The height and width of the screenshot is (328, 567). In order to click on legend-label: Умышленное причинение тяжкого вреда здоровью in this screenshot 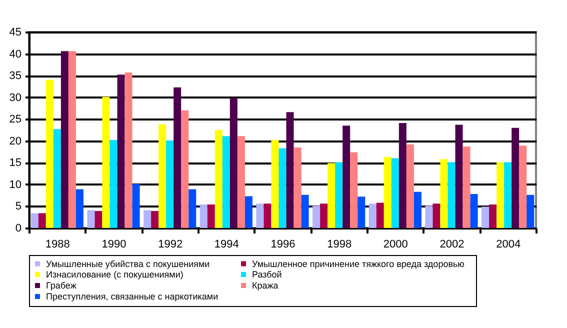, I will do `click(358, 263)`.